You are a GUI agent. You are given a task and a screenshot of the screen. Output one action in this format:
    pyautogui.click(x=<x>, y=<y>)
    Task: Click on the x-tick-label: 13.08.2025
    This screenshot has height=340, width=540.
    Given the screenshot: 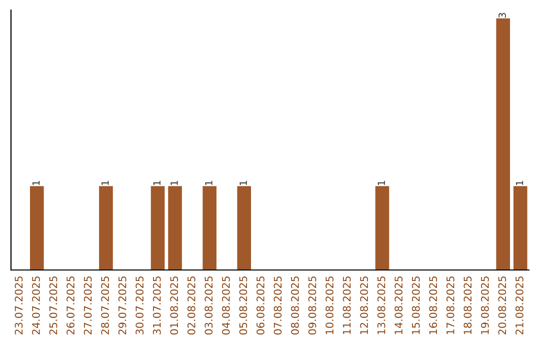 What is the action you would take?
    pyautogui.click(x=381, y=305)
    